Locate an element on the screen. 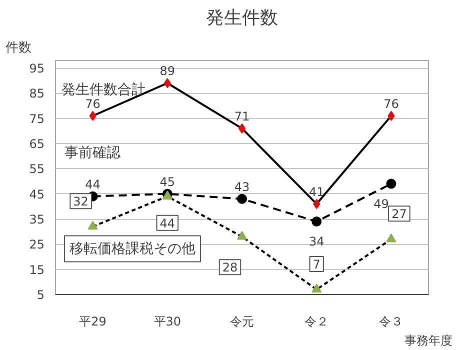 This screenshot has height=350, width=468. y-tick-label: 65 is located at coordinates (37, 144).